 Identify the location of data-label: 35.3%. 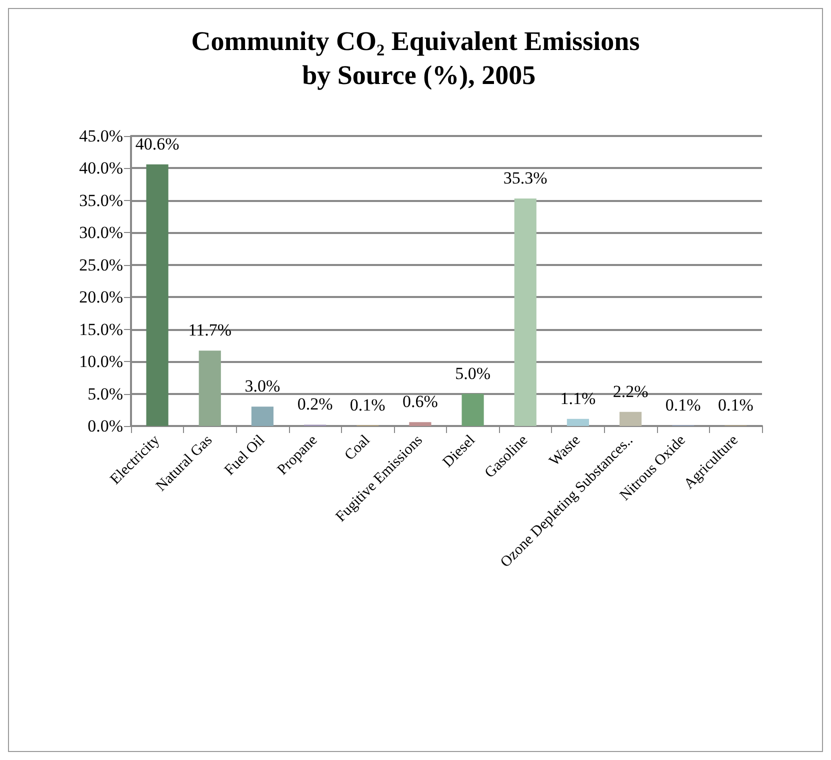
(525, 178).